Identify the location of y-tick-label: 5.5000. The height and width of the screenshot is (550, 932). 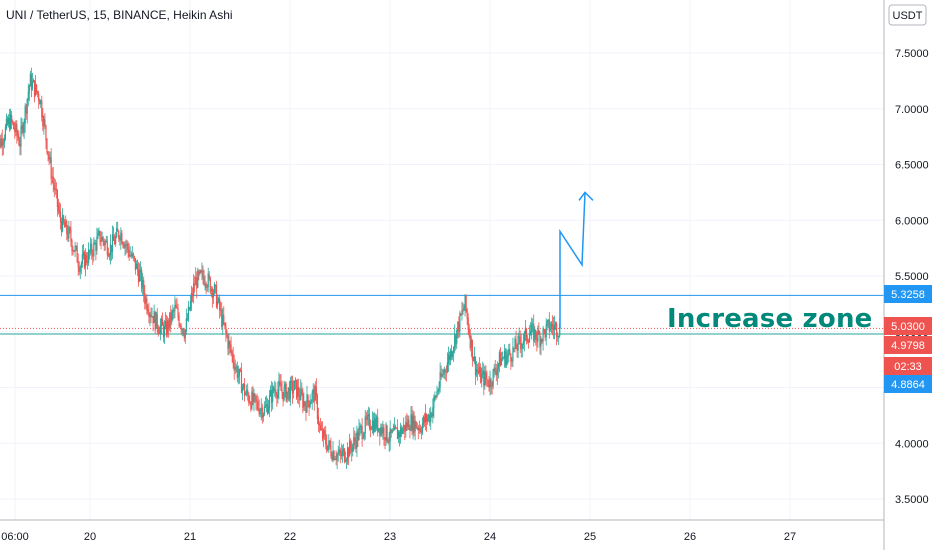
(912, 277).